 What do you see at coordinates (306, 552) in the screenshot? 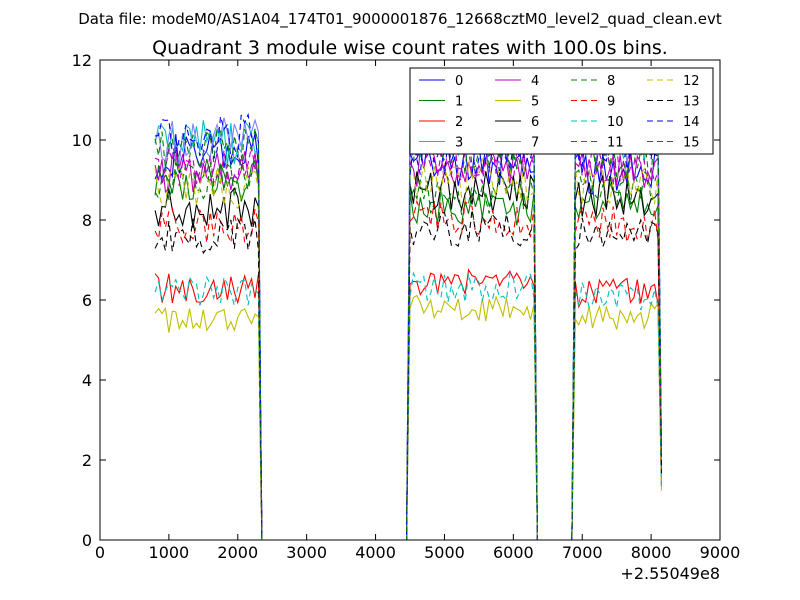
I see `x-tick-label: 3000` at bounding box center [306, 552].